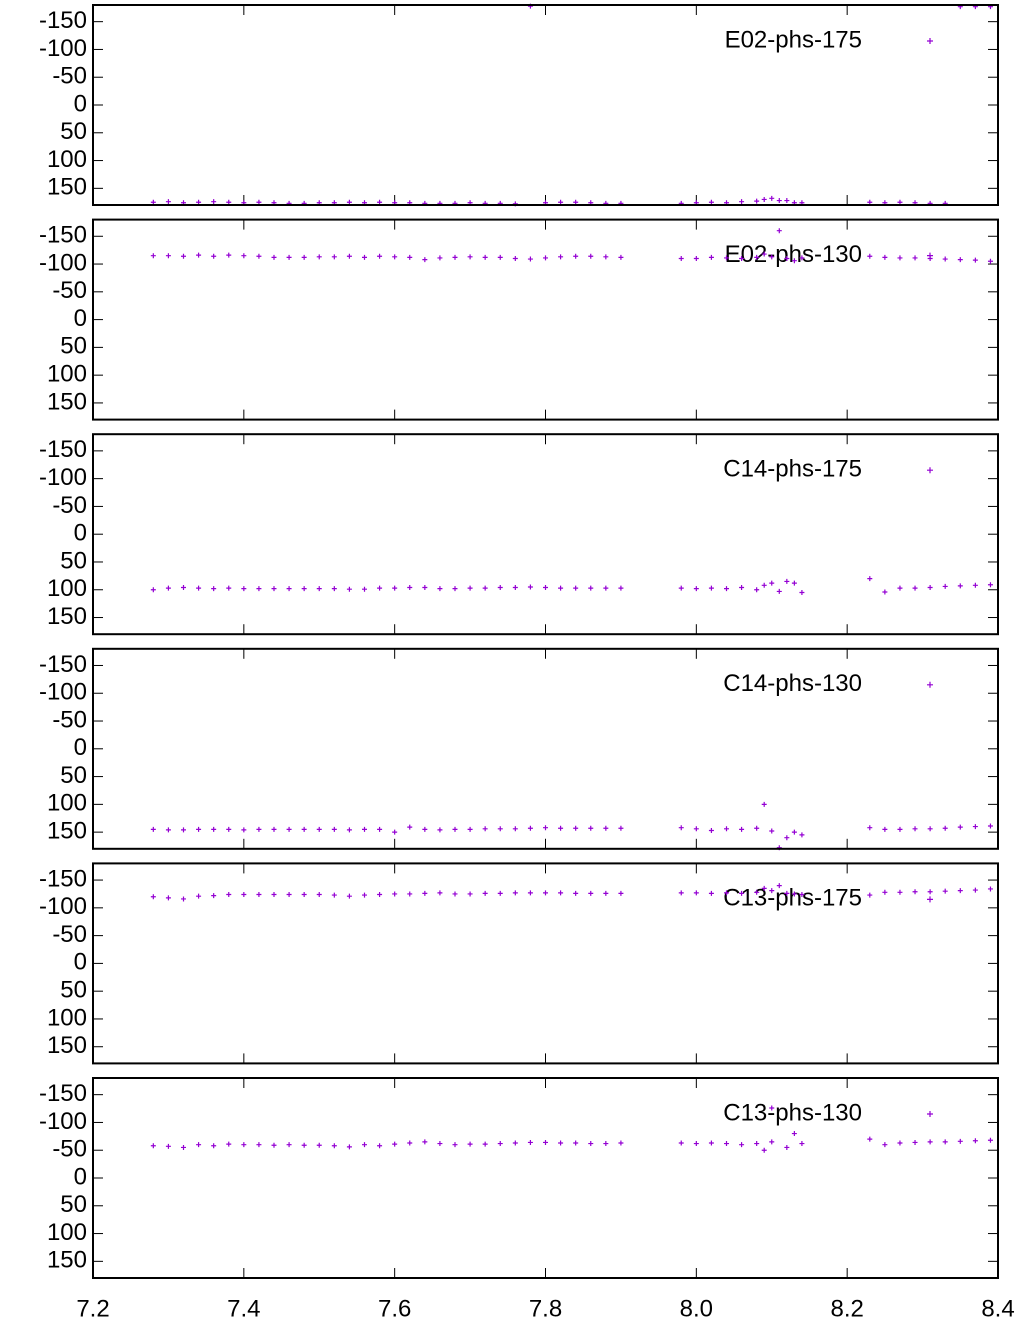  What do you see at coordinates (80, 533) in the screenshot?
I see `y-tick-label: 0` at bounding box center [80, 533].